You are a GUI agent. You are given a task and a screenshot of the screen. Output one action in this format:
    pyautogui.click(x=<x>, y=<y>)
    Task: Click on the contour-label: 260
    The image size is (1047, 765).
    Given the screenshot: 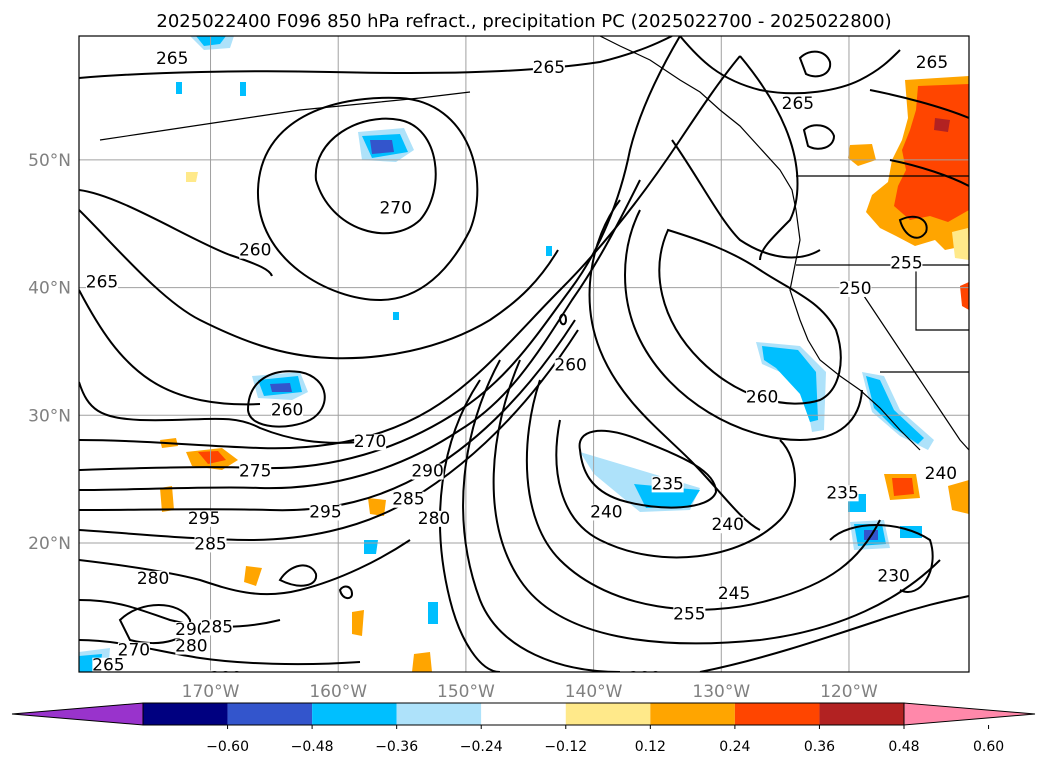 What is the action you would take?
    pyautogui.click(x=570, y=366)
    